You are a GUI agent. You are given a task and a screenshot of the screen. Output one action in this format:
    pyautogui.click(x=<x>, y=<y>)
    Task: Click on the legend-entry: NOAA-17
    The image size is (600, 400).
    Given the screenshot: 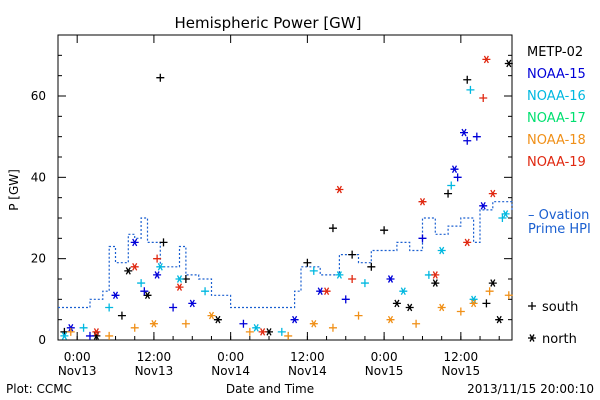 What is the action you would take?
    pyautogui.click(x=556, y=118)
    